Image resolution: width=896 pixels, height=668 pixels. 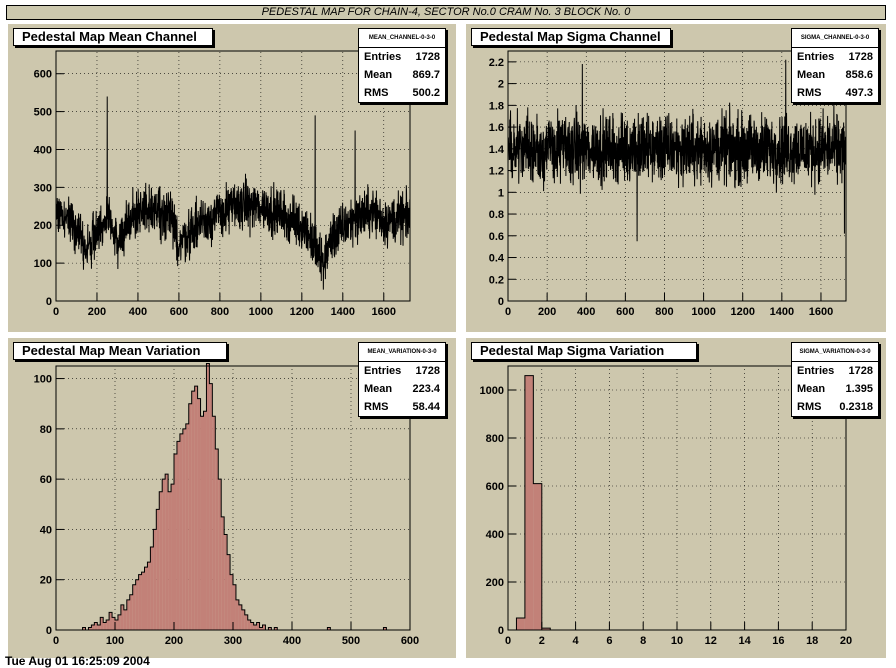 I want to click on plot-title: Pedestal Map Sigma Variation, so click(x=584, y=351).